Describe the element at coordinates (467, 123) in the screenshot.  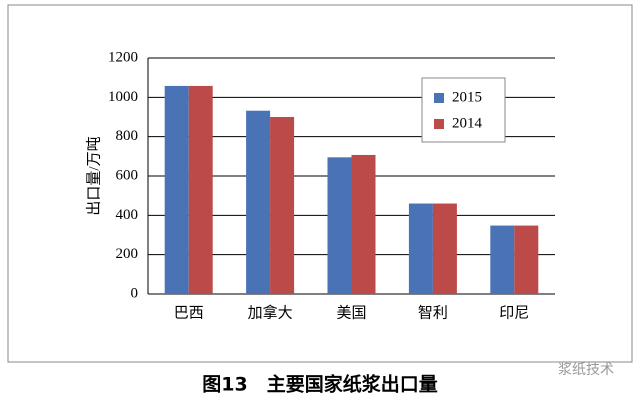
I see `legend-label: 2014` at that location.